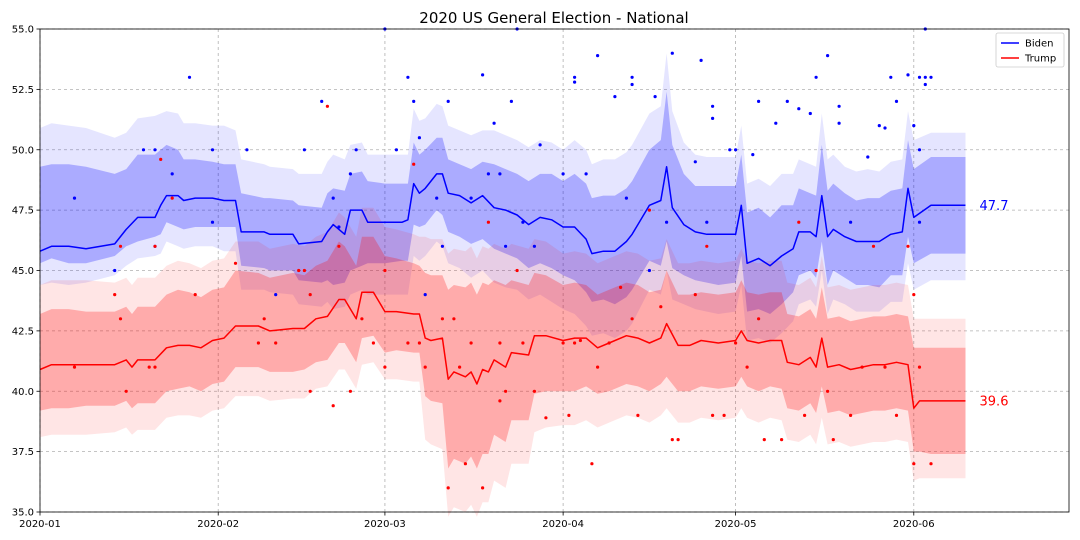 The width and height of the screenshot is (1080, 540). What do you see at coordinates (994, 206) in the screenshot?
I see `biden-end-value-label: 47.7` at bounding box center [994, 206].